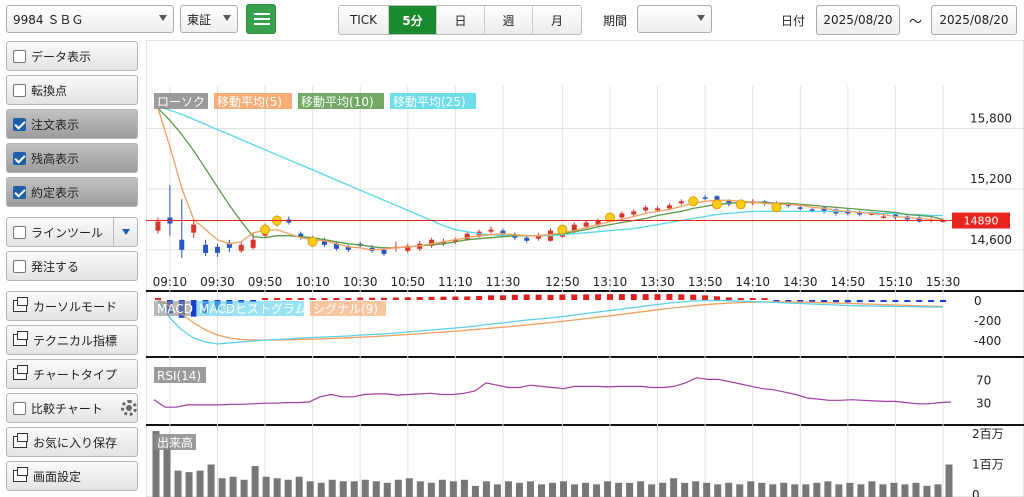 This screenshot has height=497, width=1024. I want to click on toggle-positions: 残高表示, so click(72, 158).